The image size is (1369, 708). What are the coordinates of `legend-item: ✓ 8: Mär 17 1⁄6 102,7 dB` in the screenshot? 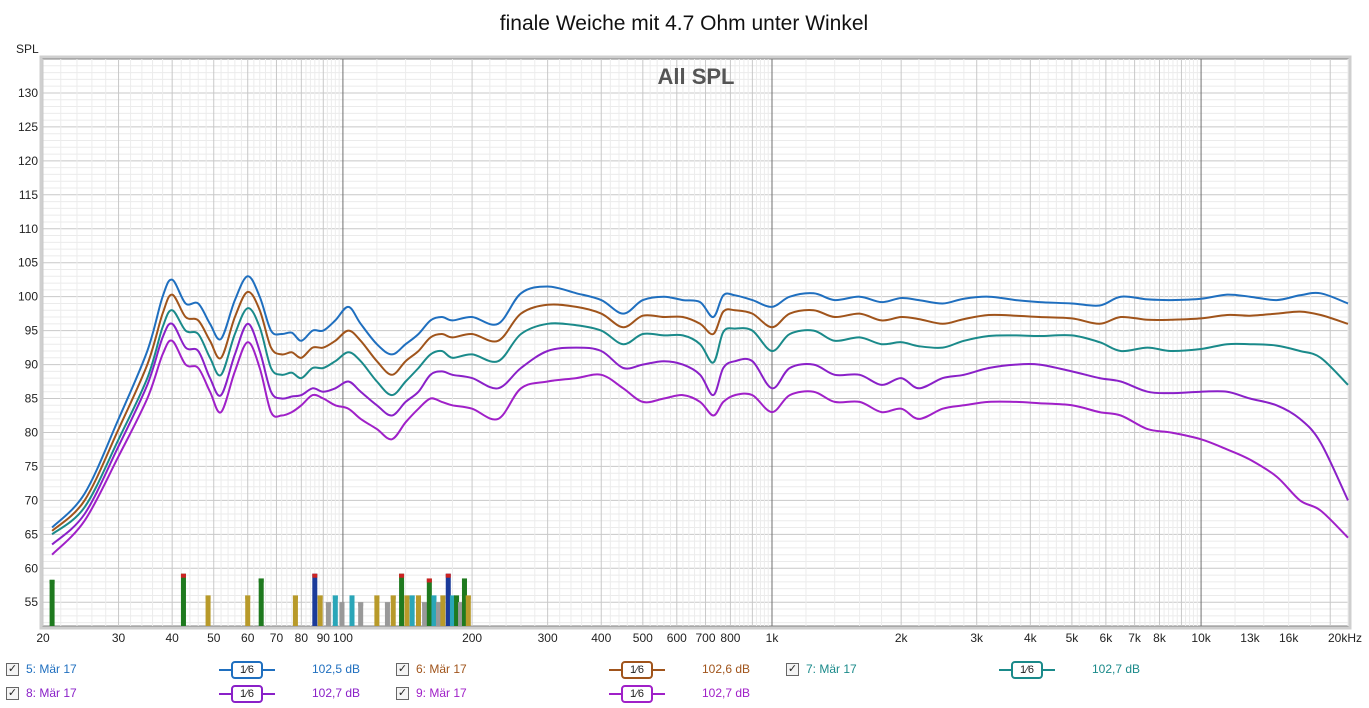 It's located at (196, 694).